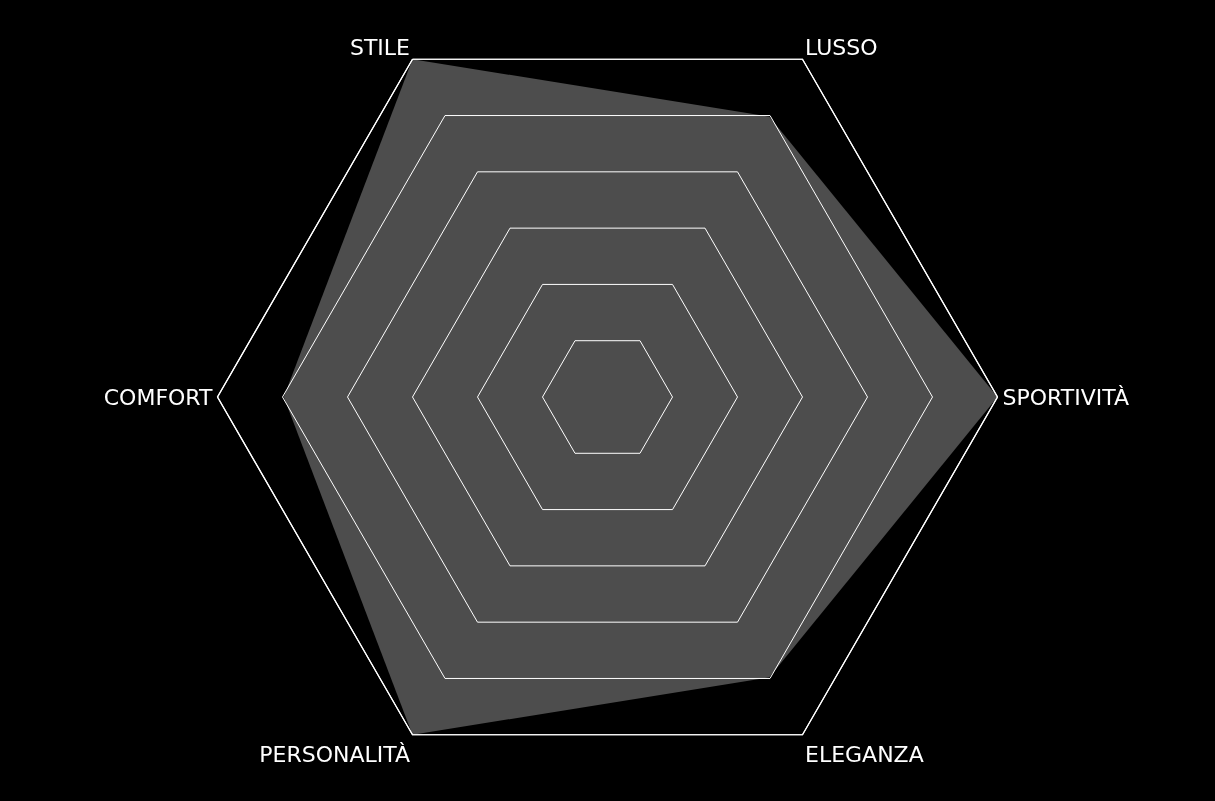 The width and height of the screenshot is (1215, 801). What do you see at coordinates (158, 397) in the screenshot?
I see `spoke-label: COMFORT` at bounding box center [158, 397].